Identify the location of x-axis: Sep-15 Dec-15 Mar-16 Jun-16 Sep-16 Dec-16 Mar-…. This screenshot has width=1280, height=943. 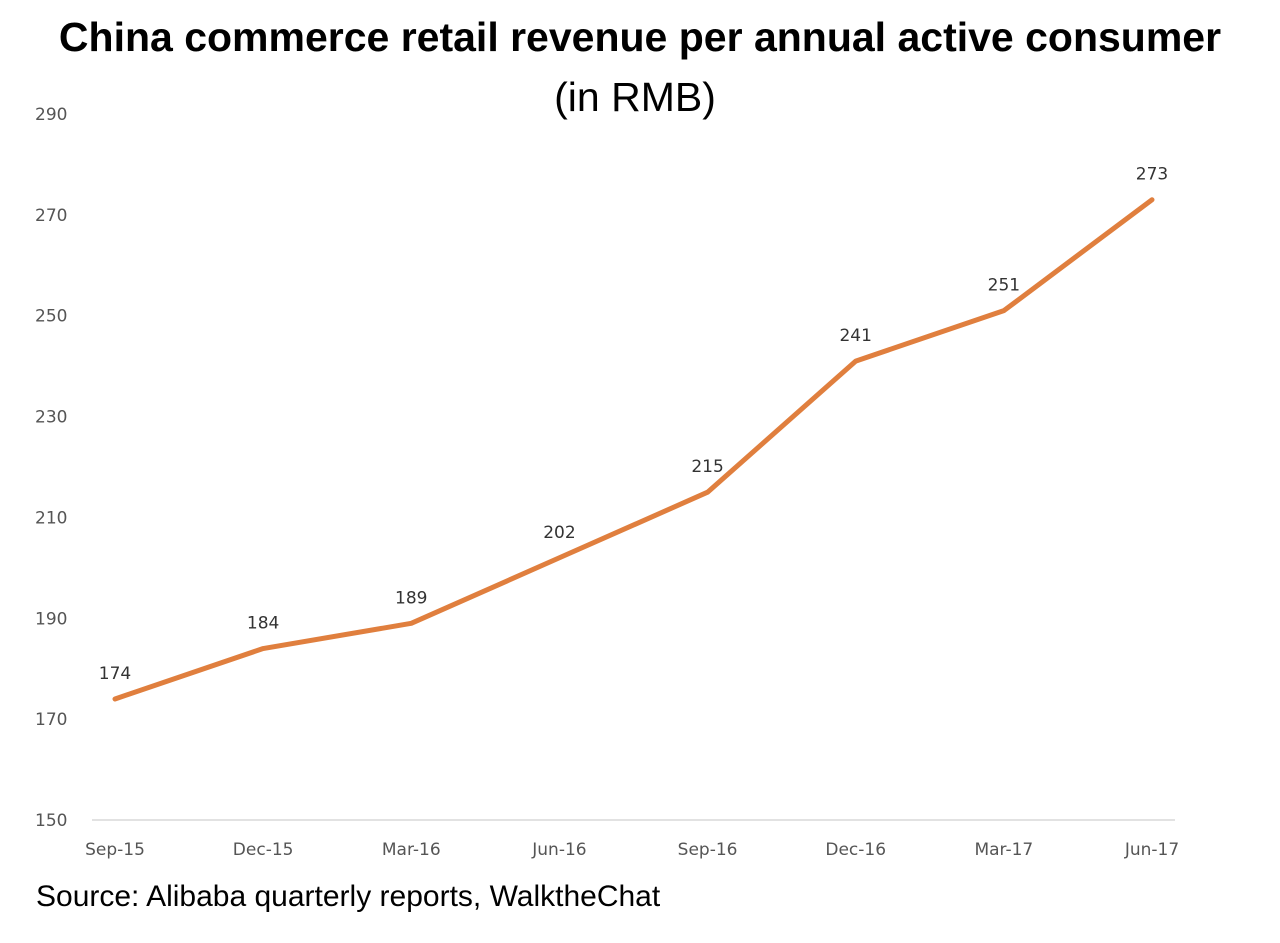
(632, 850).